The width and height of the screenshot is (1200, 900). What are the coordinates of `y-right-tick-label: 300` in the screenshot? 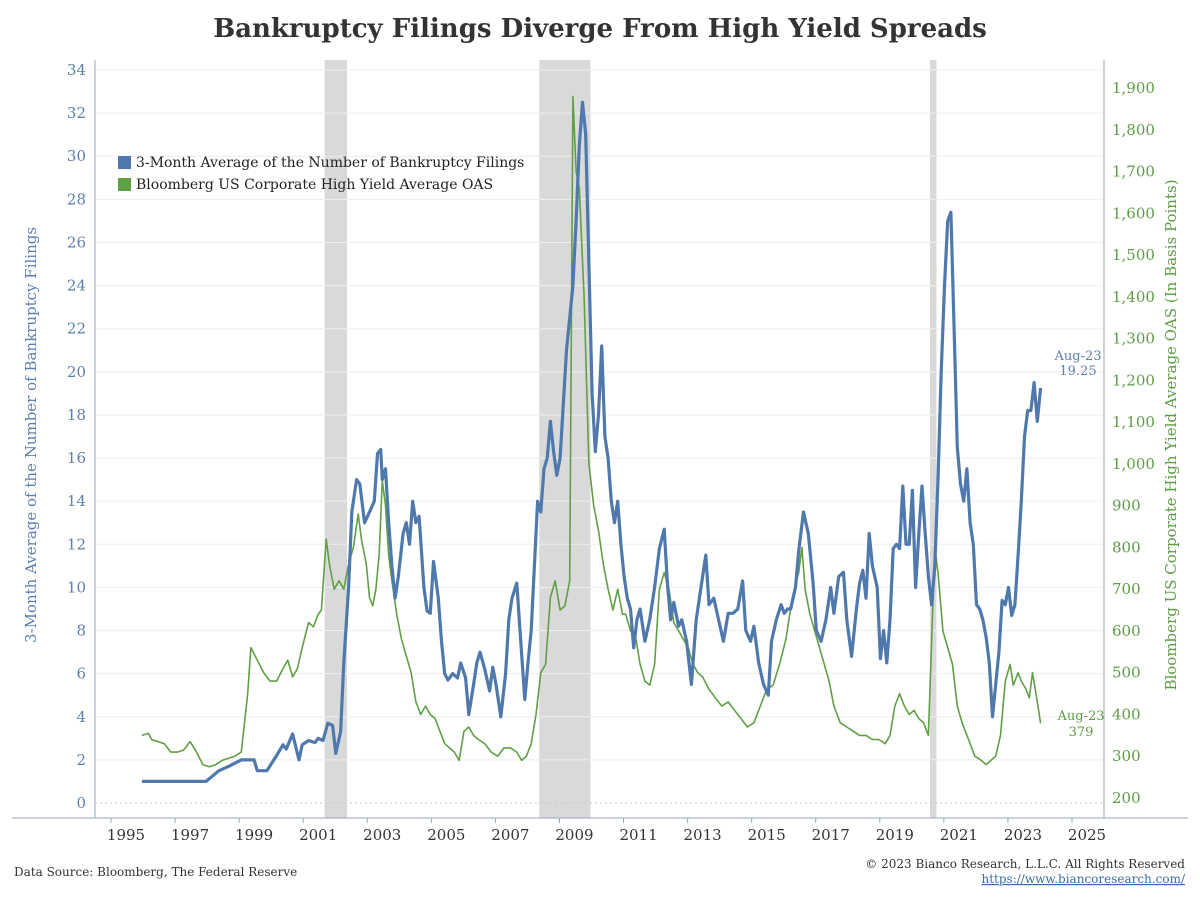 It's located at (1126, 756).